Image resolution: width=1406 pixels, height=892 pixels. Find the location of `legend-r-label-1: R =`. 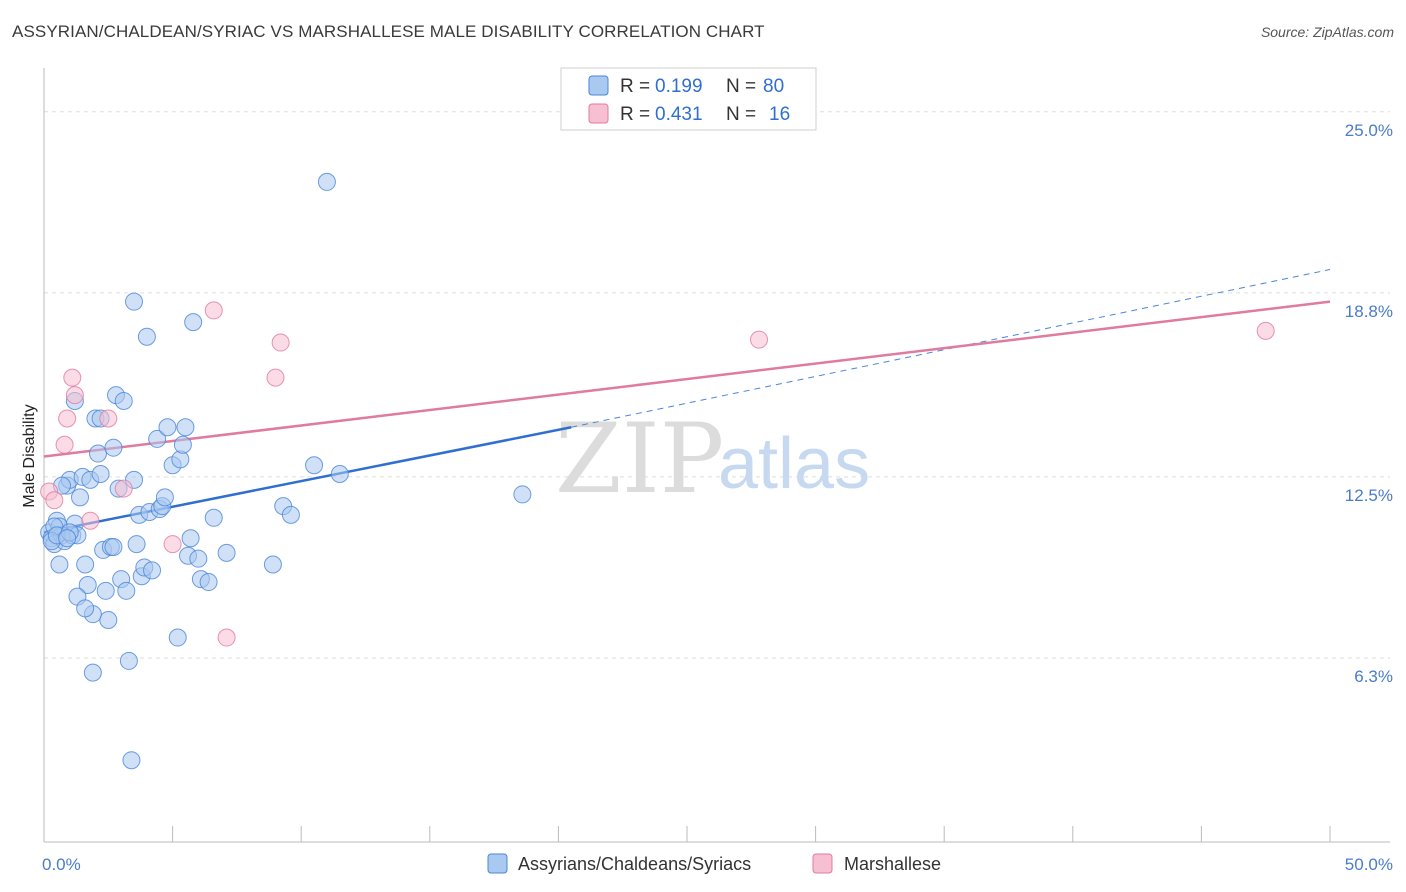

legend-r-label-1: R = is located at coordinates (635, 86).